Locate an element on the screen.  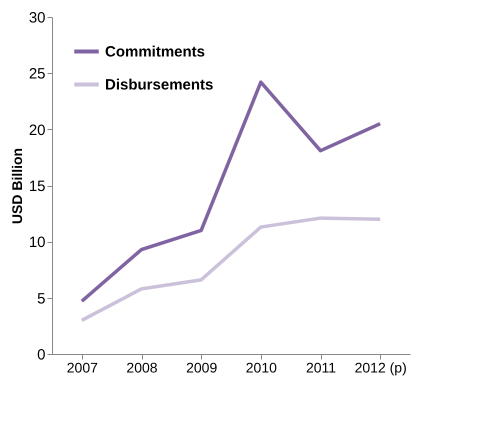
y-tick-label: 0 is located at coordinates (41, 355).